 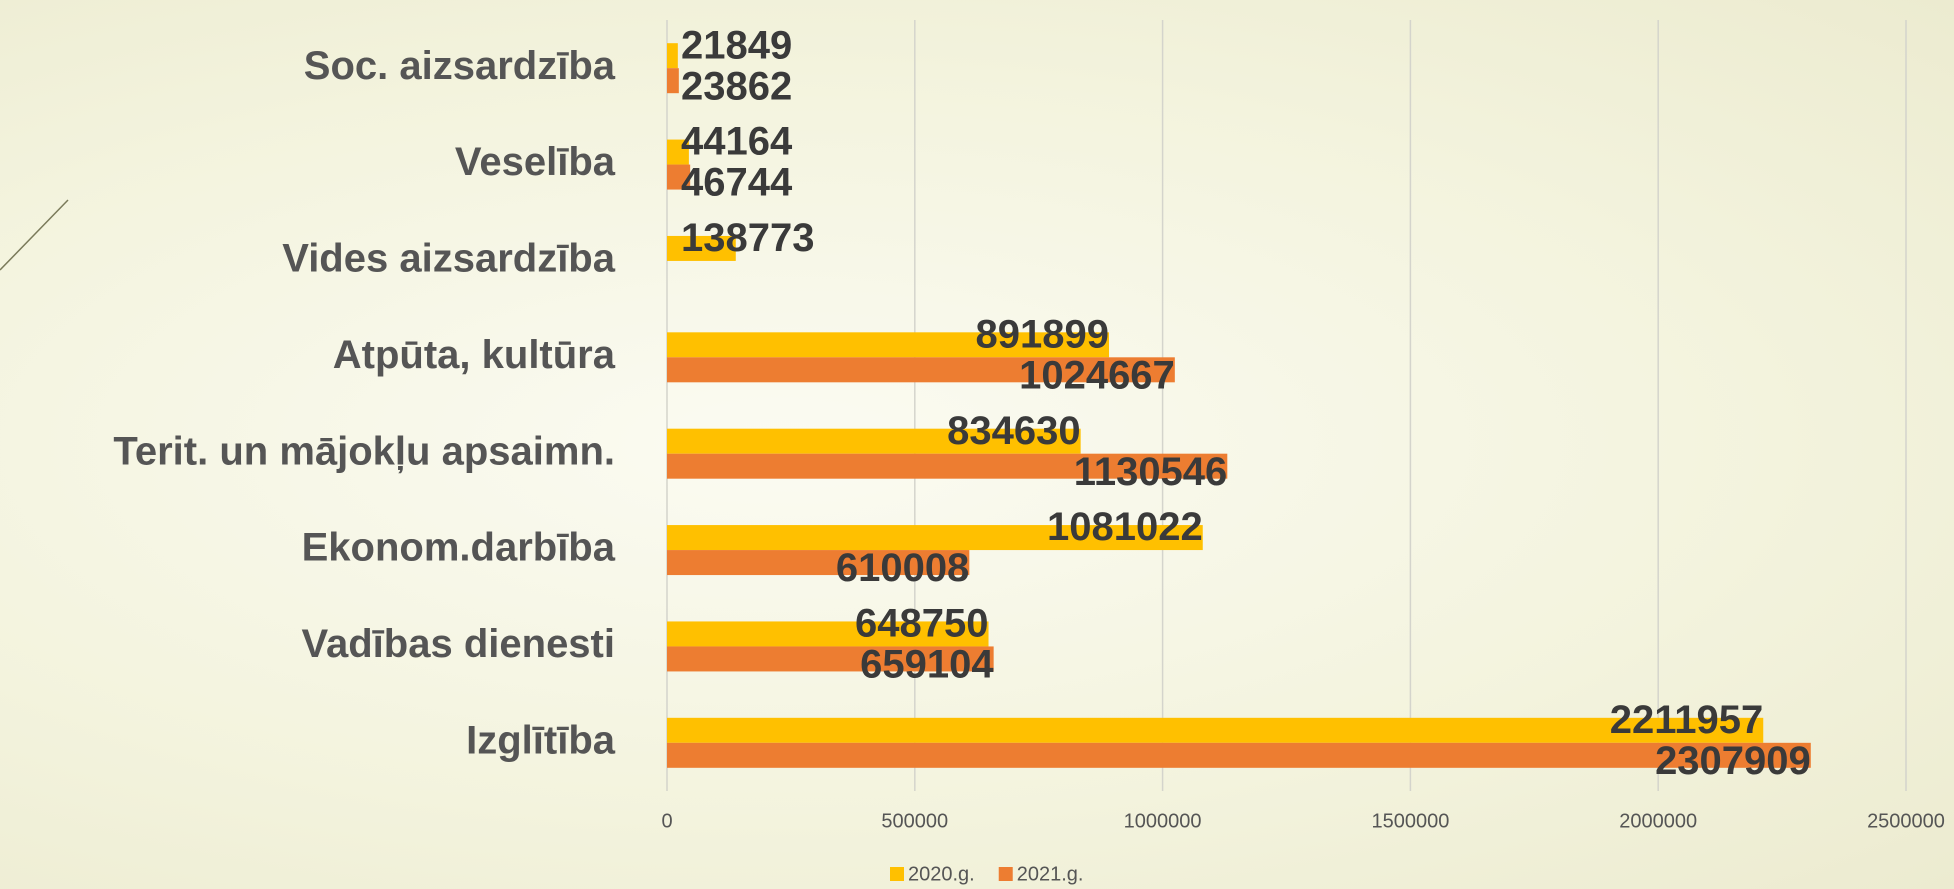 What do you see at coordinates (460, 66) in the screenshot?
I see `category-label: Soc. aizsardzība` at bounding box center [460, 66].